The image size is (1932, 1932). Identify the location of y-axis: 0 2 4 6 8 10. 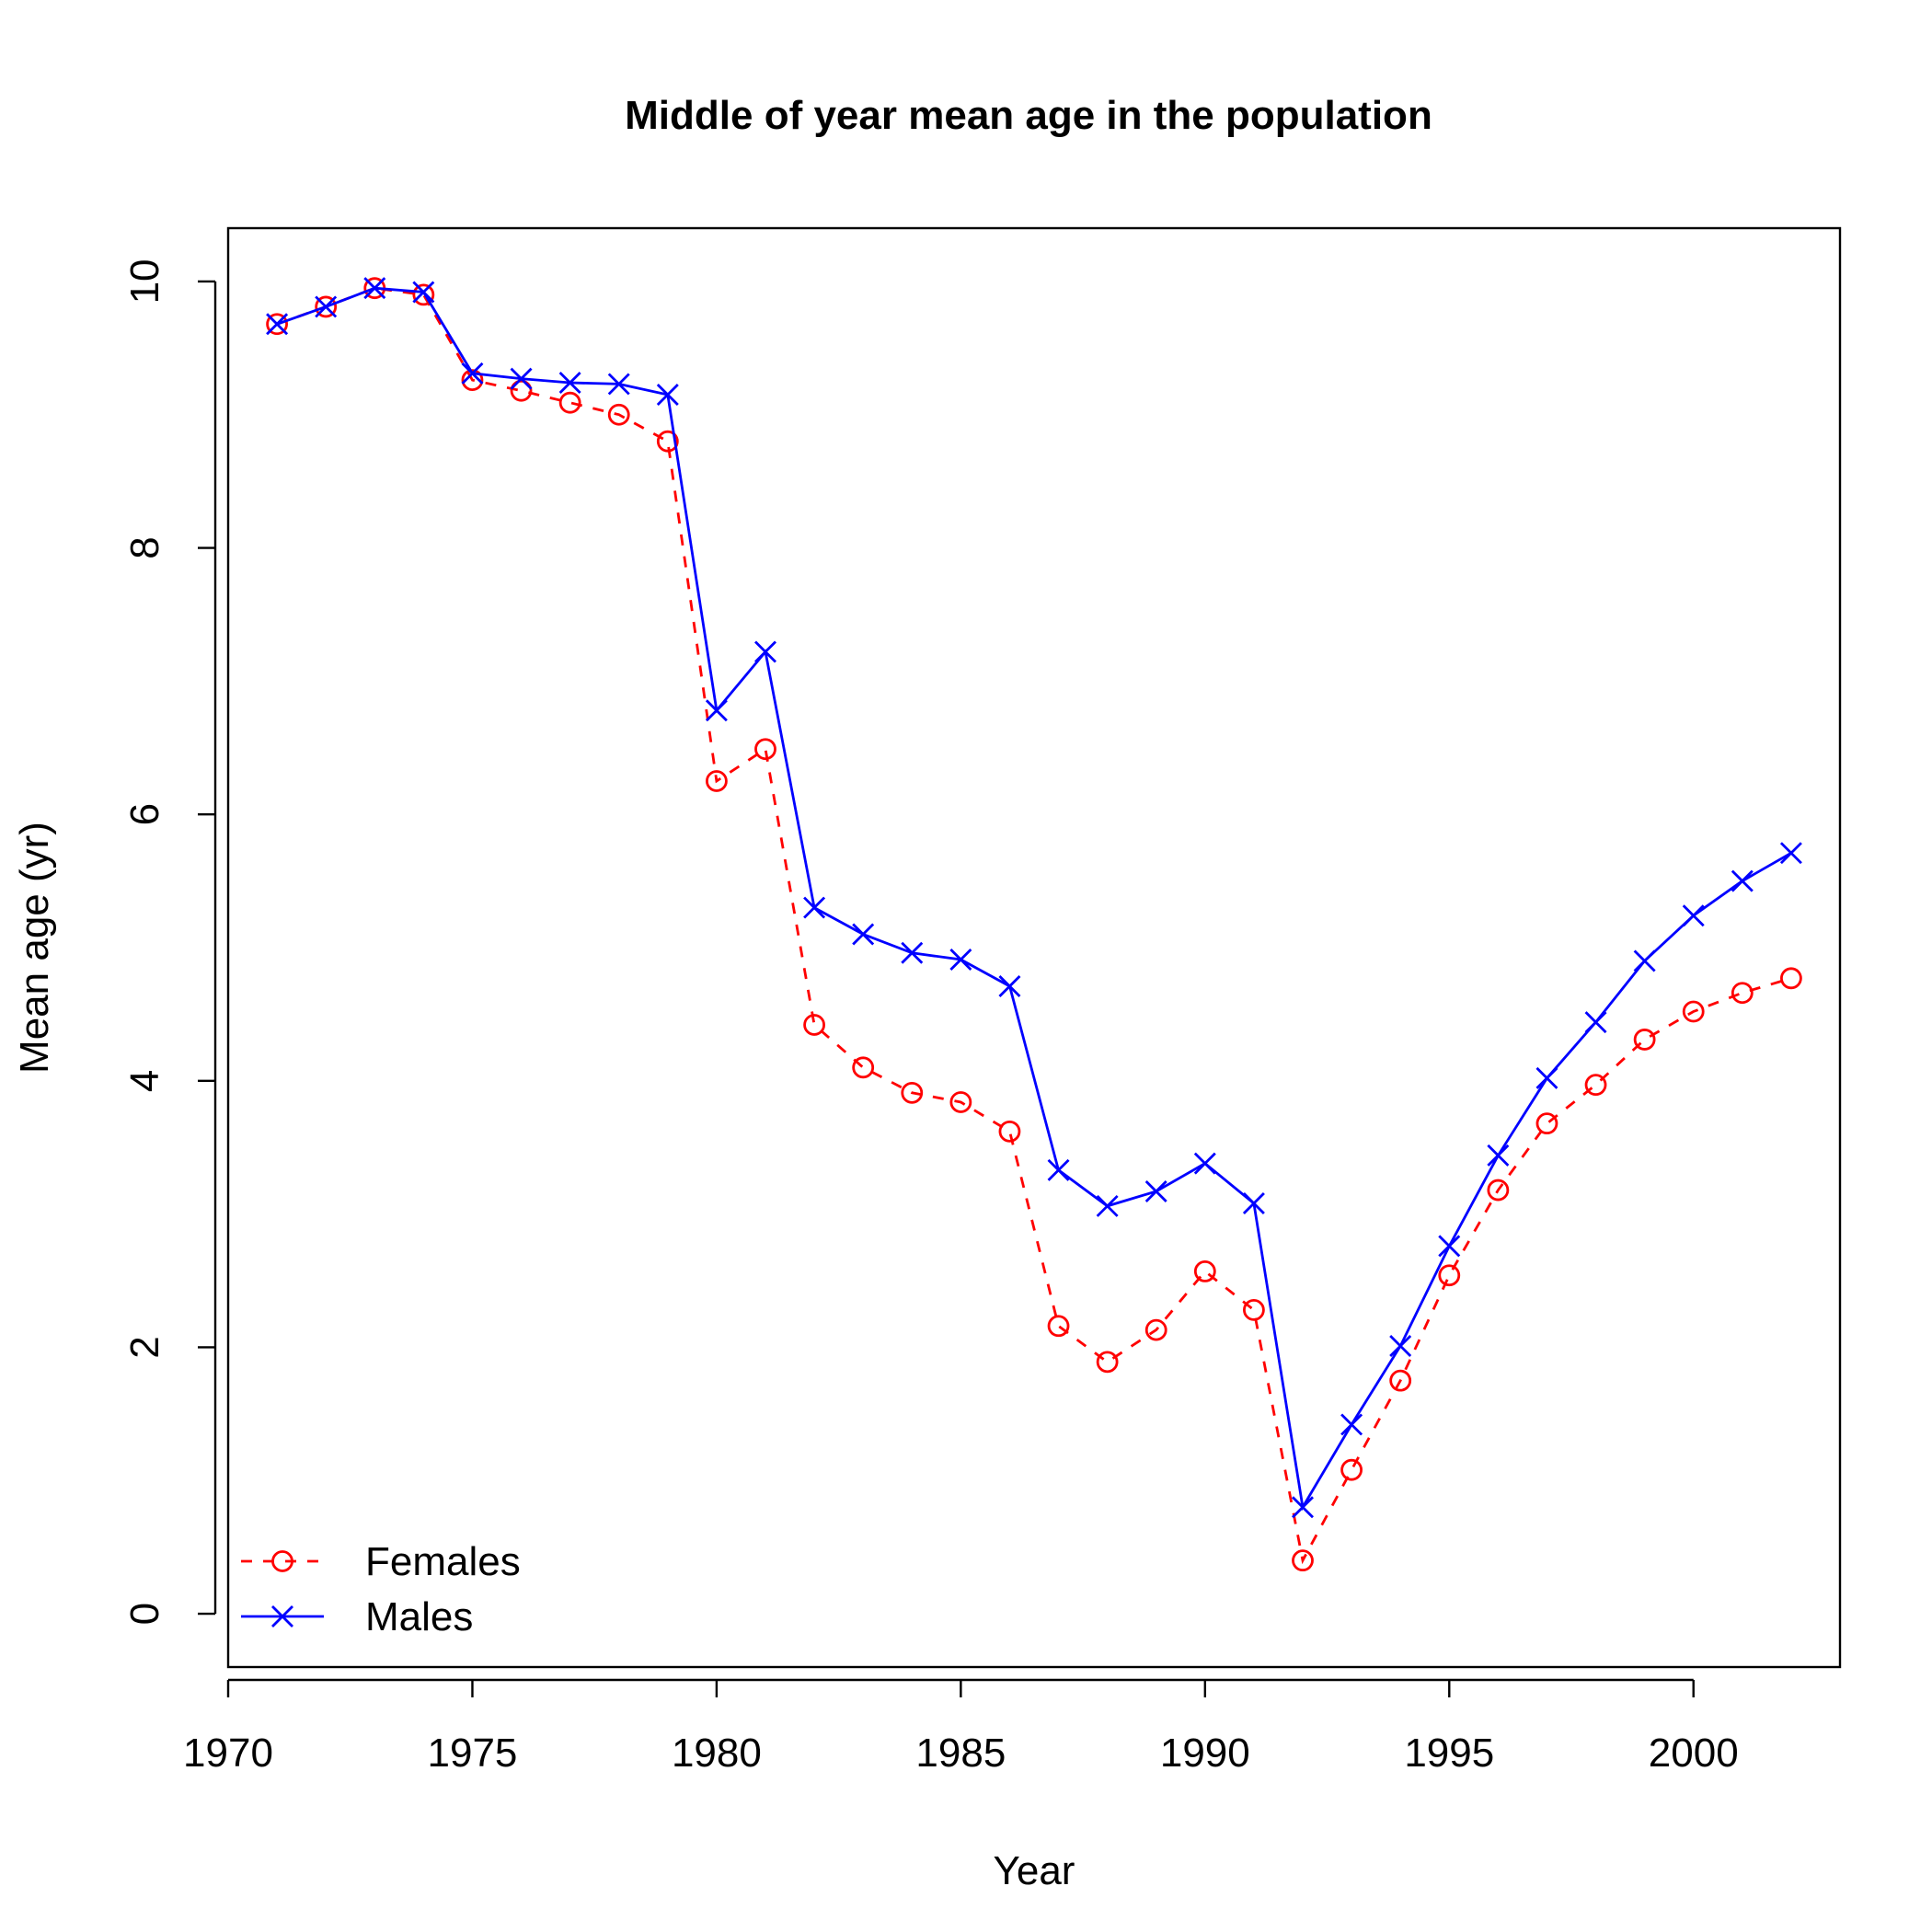
(169, 942).